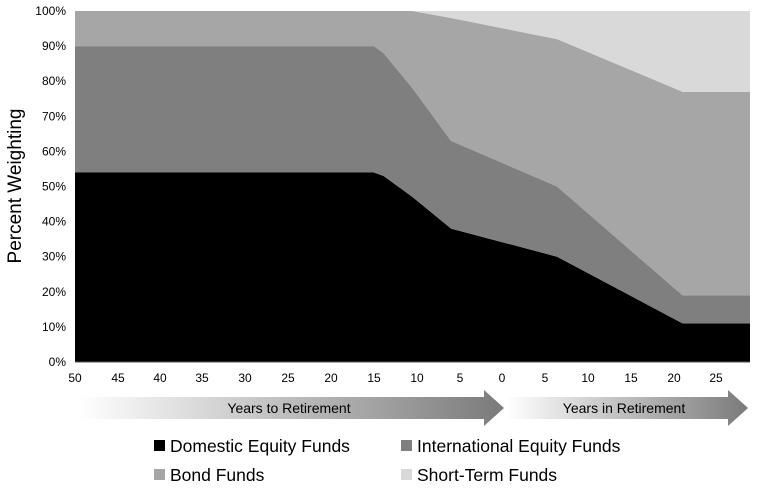 This screenshot has width=760, height=498. I want to click on years-in-retirement-arrow, so click(627, 408).